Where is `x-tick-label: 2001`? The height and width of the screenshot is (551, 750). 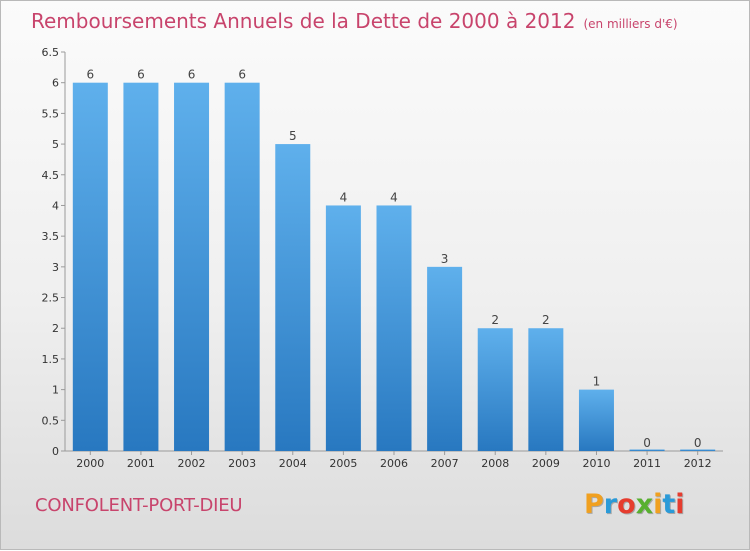 x-tick-label: 2001 is located at coordinates (141, 463).